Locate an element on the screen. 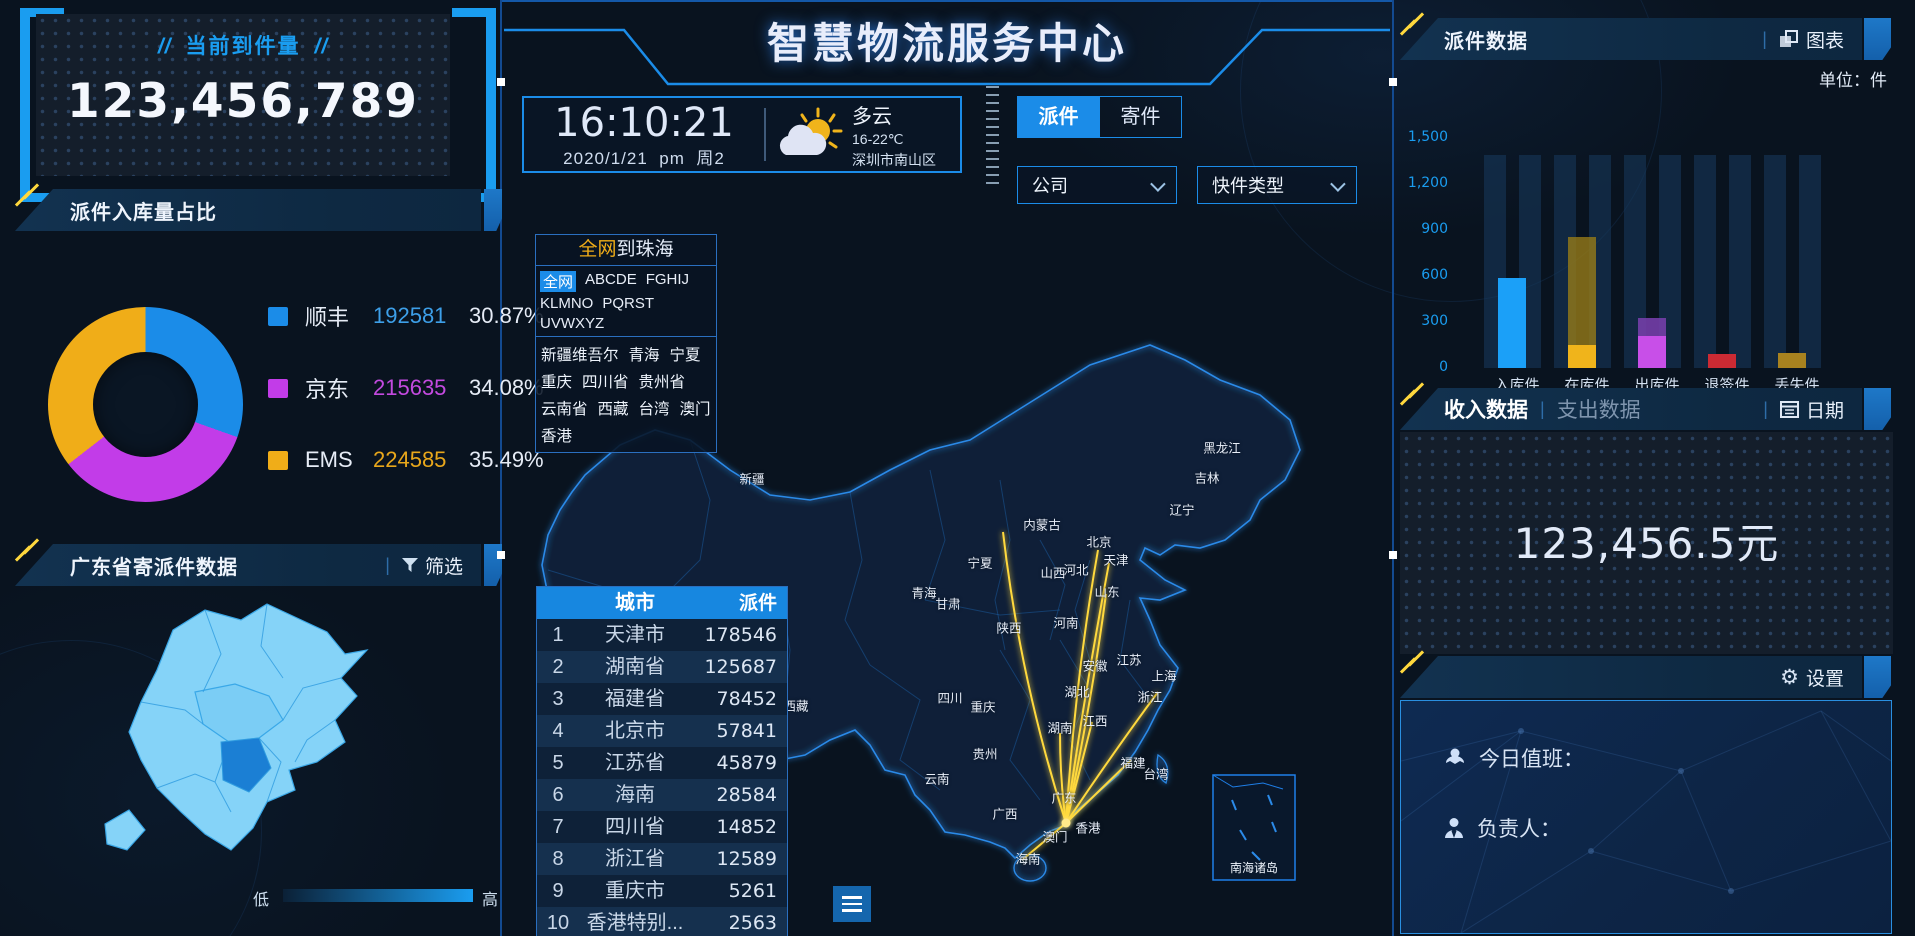  network-region-item: 四川省 is located at coordinates (605, 382).